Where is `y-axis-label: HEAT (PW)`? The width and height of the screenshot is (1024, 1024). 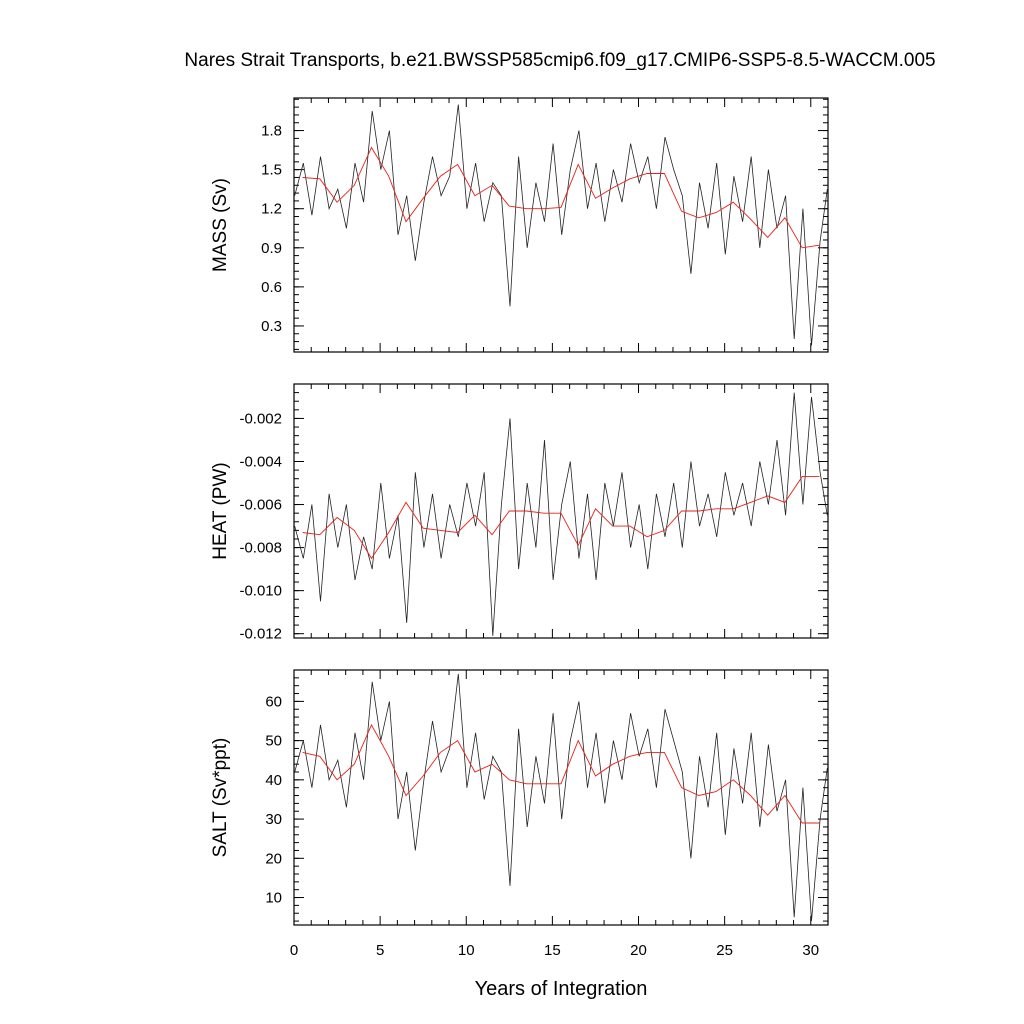 y-axis-label: HEAT (PW) is located at coordinates (220, 510).